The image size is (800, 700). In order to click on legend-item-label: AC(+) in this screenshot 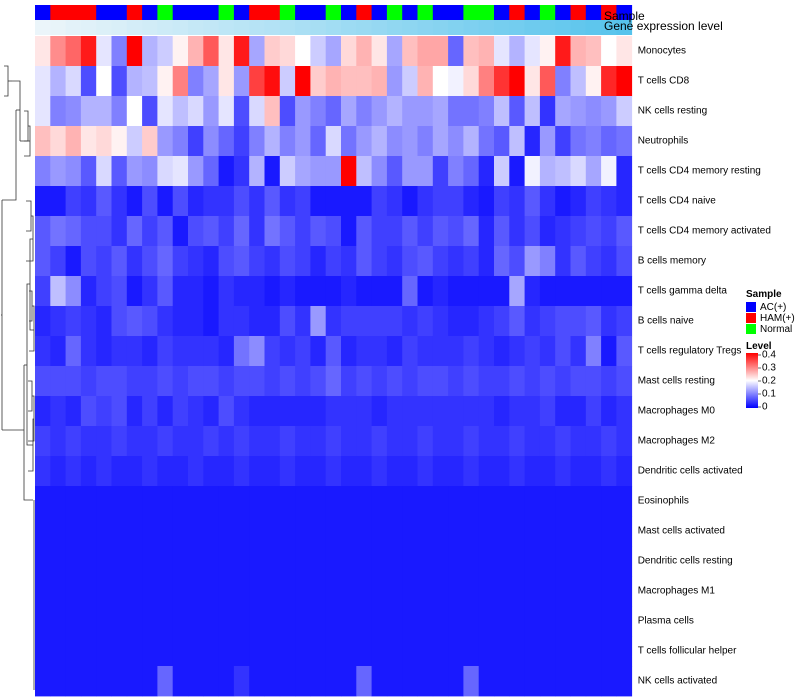, I will do `click(773, 307)`.